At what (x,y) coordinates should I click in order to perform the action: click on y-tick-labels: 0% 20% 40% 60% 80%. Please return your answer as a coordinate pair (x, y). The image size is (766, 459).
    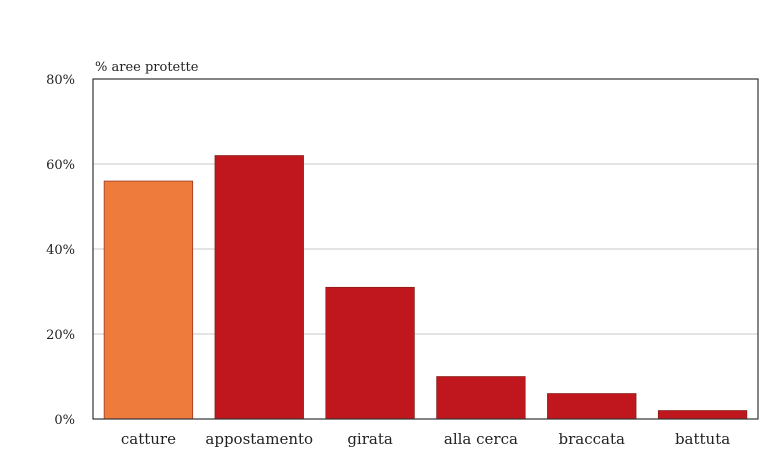
    Looking at the image, I should click on (60, 250).